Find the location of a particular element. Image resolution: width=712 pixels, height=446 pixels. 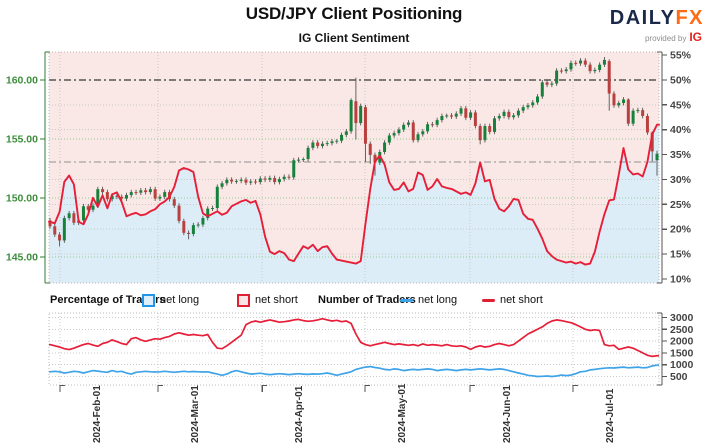

logo-daily-text: DAILY is located at coordinates (642, 18).